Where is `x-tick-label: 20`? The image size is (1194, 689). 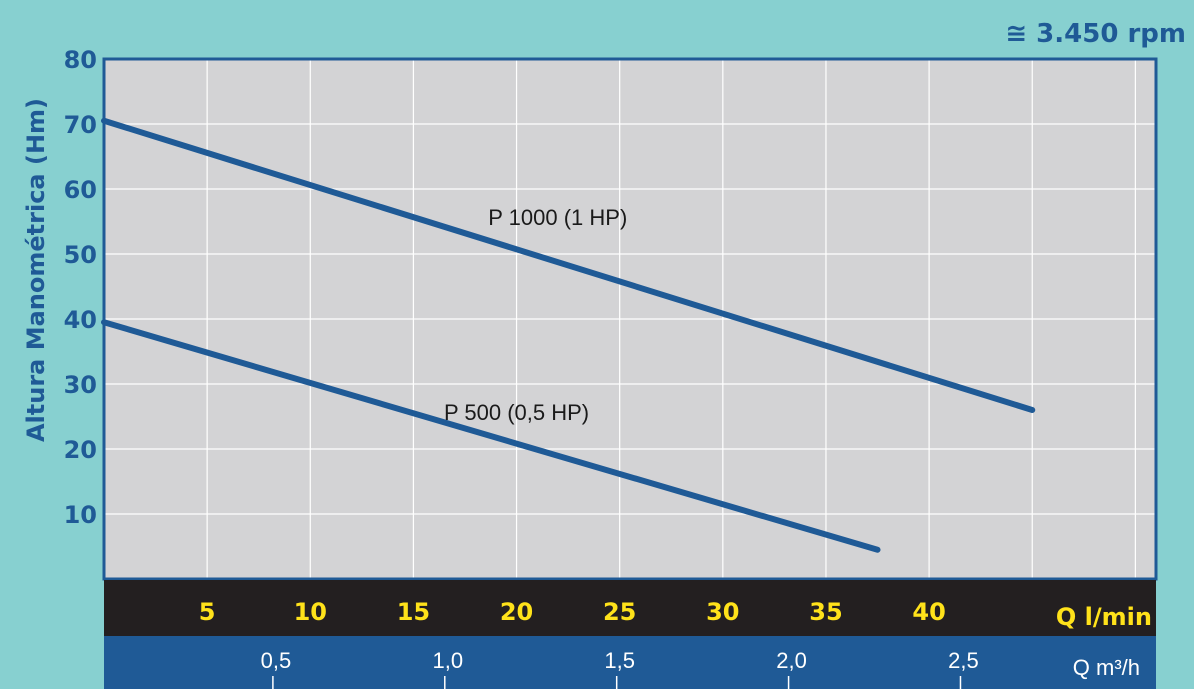 x-tick-label: 20 is located at coordinates (516, 612).